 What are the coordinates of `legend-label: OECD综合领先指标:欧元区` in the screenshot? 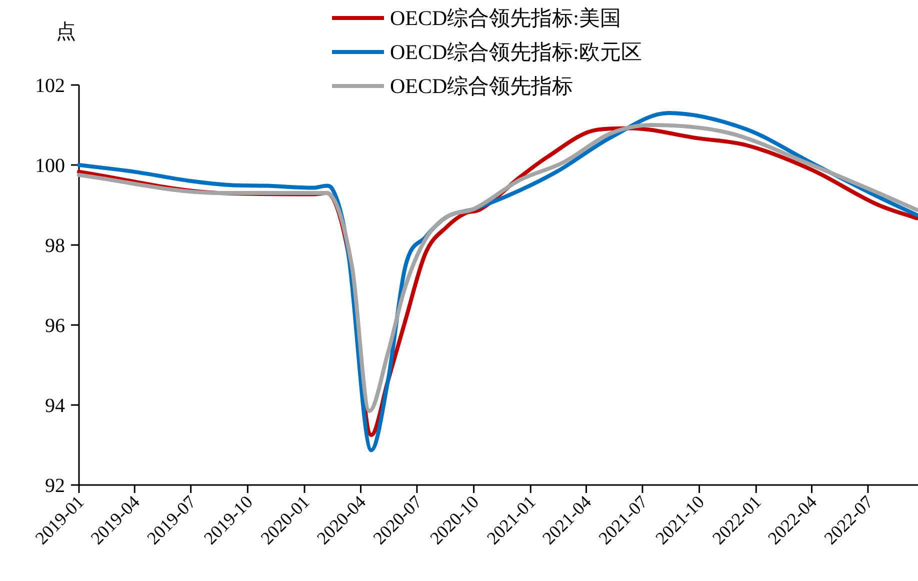 It's located at (516, 52).